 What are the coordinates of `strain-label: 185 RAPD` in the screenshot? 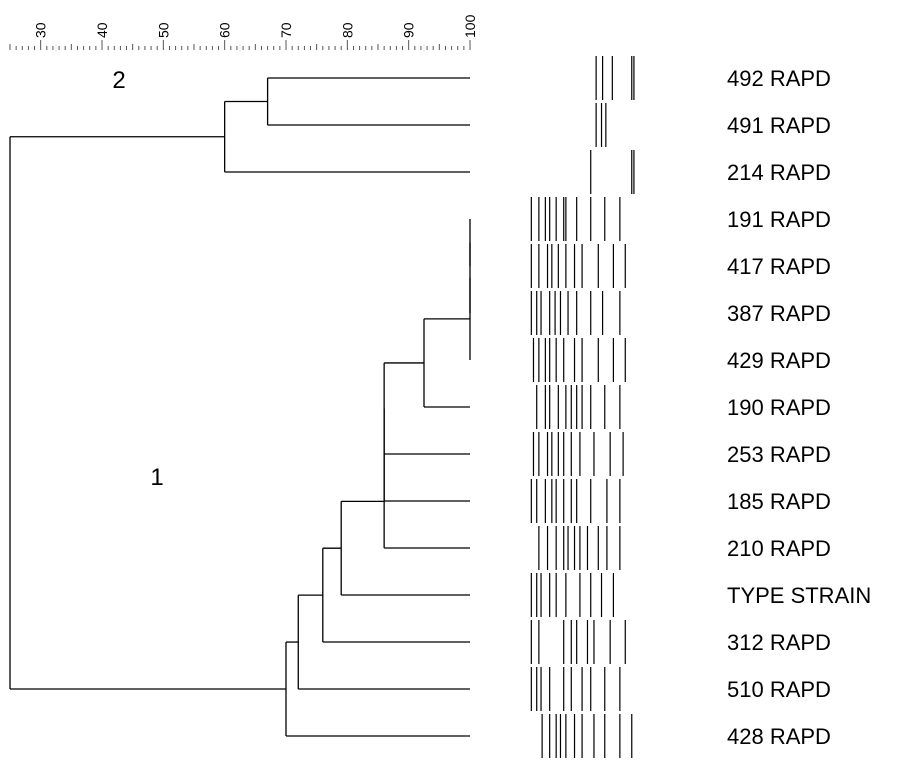 It's located at (779, 501).